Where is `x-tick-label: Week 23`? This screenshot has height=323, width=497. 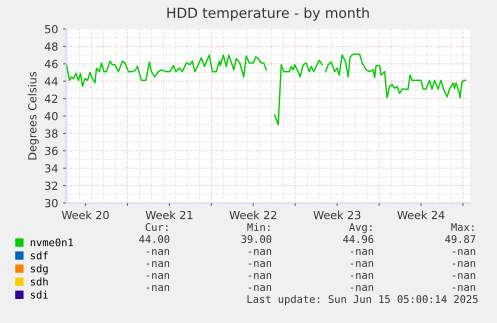
x-tick-label: Week 23 is located at coordinates (336, 215).